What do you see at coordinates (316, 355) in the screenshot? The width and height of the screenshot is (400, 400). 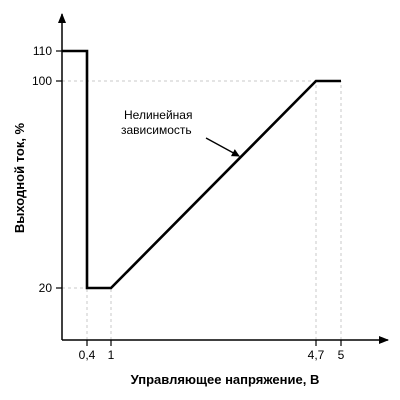 I see `x-tick-label: 4,7` at bounding box center [316, 355].